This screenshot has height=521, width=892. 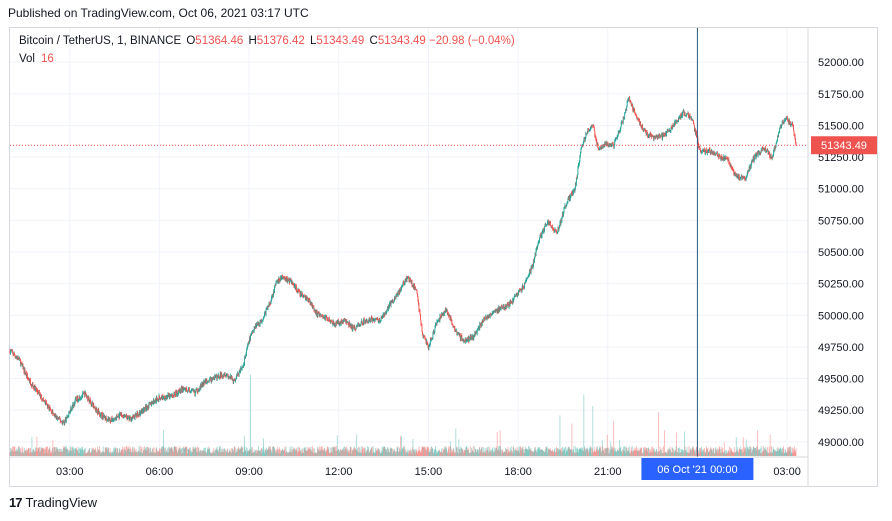 I want to click on symbol-name: Bitcoin / TetherUS, 1, BINANCE, so click(x=100, y=41).